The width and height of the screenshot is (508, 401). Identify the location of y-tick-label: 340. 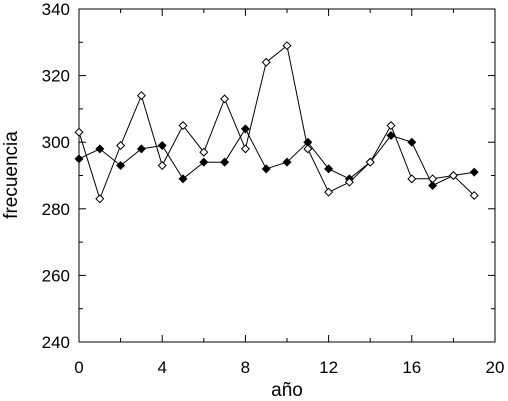
(56, 9).